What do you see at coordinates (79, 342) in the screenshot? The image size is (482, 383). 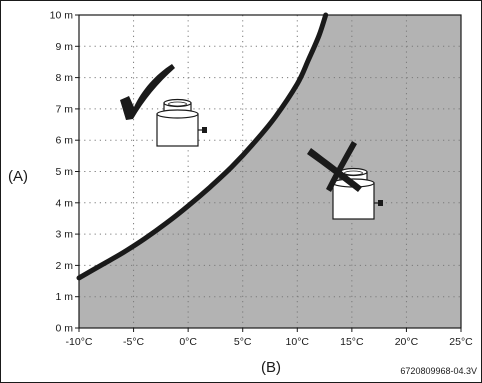 I see `x-tick-label: -10°C` at bounding box center [79, 342].